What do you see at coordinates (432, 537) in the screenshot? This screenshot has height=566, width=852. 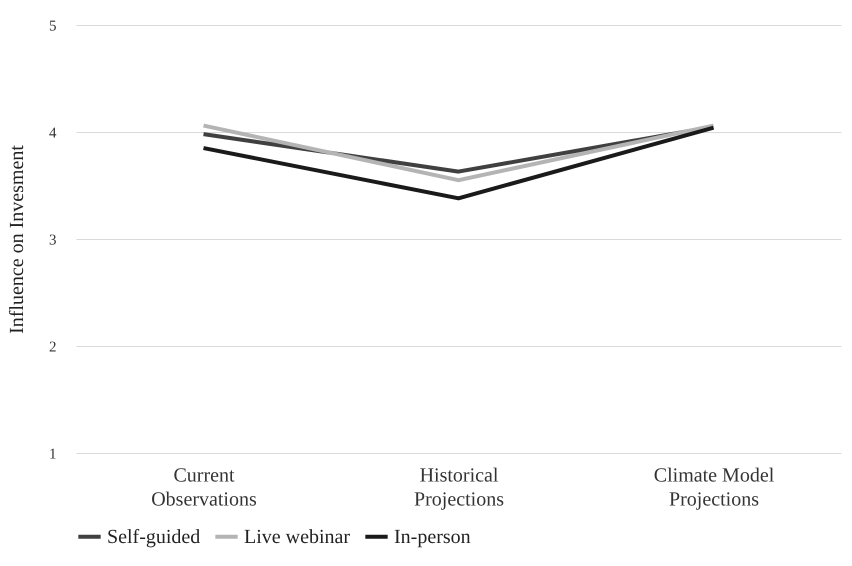 I see `legend-label: In-person` at bounding box center [432, 537].